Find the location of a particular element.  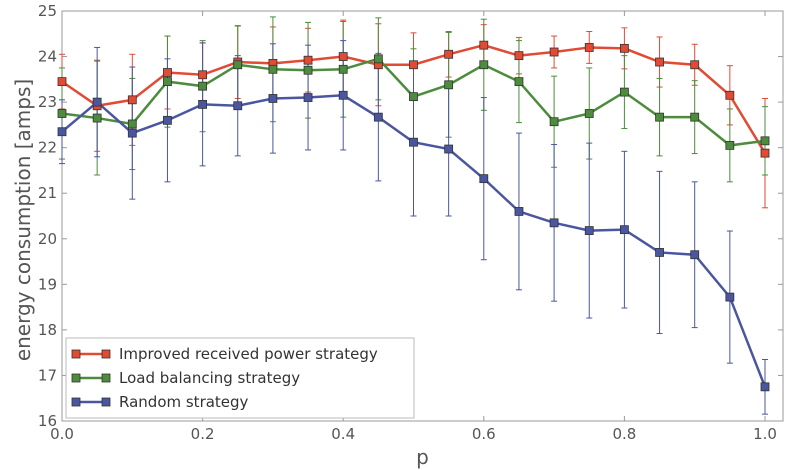

y-tick-label: 16 is located at coordinates (47, 421).